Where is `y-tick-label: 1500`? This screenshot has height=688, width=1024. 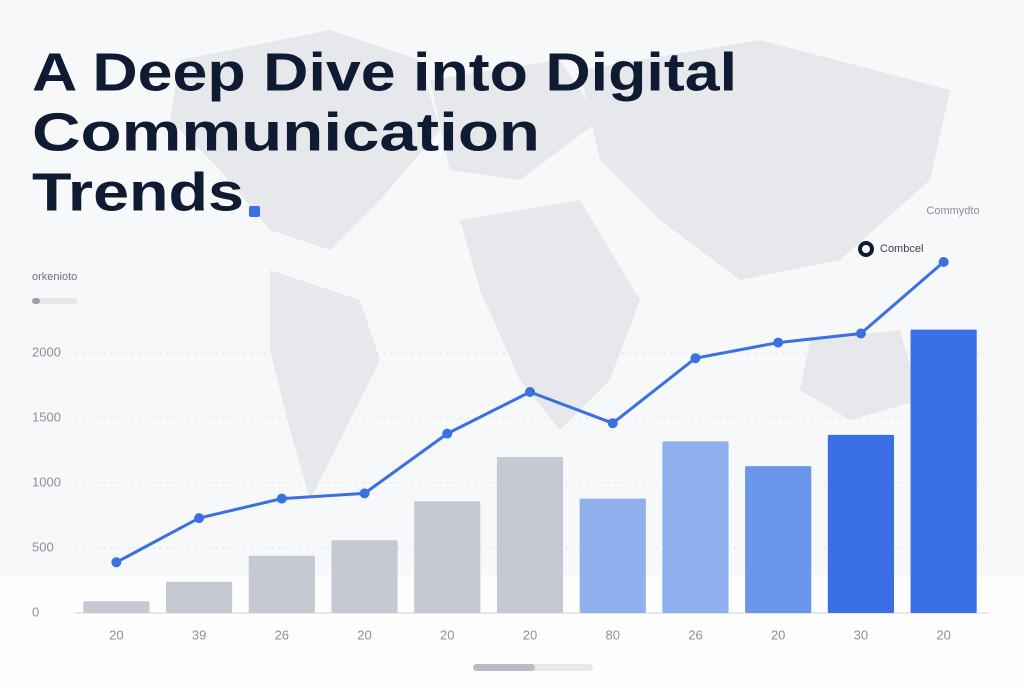 y-tick-label: 1500 is located at coordinates (46, 416).